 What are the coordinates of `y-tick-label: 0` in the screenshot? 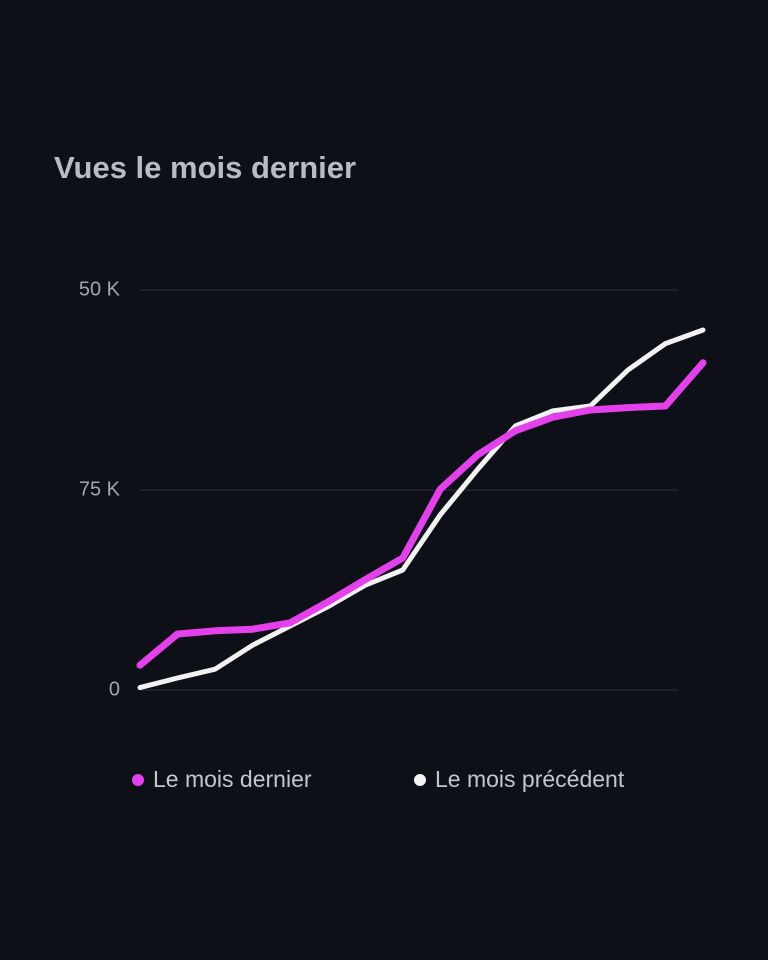 It's located at (114, 689).